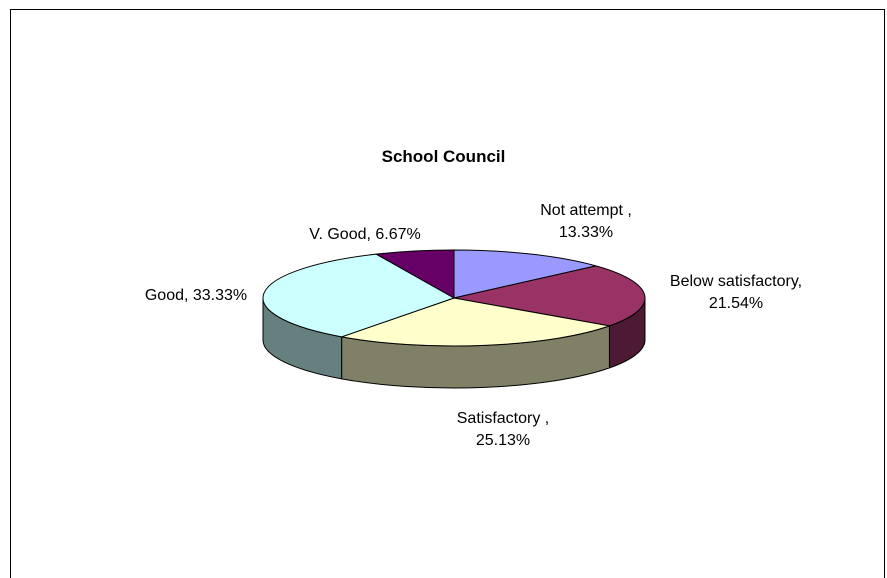 This screenshot has height=578, width=887. What do you see at coordinates (503, 429) in the screenshot?
I see `data-label-satisfactory: Satisfactory , 25.13%` at bounding box center [503, 429].